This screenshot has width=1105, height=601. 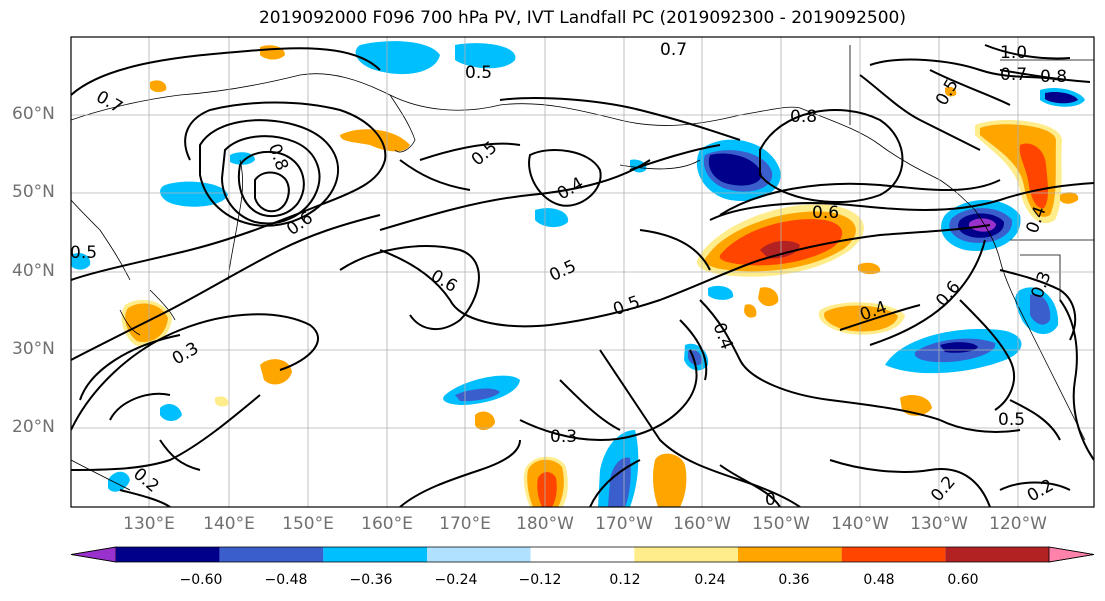 I want to click on lat-label-50n: 50°N, so click(x=33, y=192).